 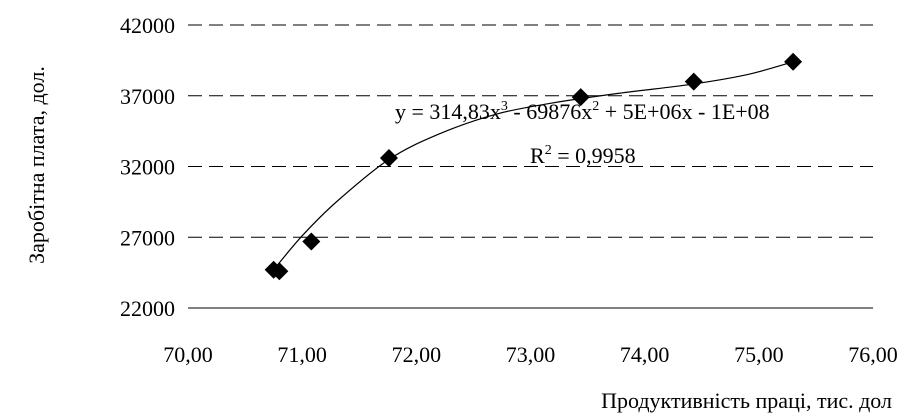 I want to click on y-tick-labels: 22000 27000 32000 37000 42000, so click(x=147, y=167).